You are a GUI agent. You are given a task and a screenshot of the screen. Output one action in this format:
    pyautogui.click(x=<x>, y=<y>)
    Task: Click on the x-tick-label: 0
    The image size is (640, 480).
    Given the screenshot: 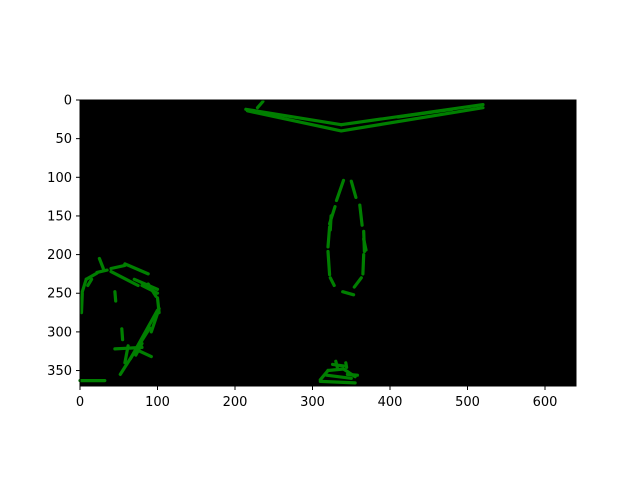 What is the action you would take?
    pyautogui.click(x=80, y=402)
    